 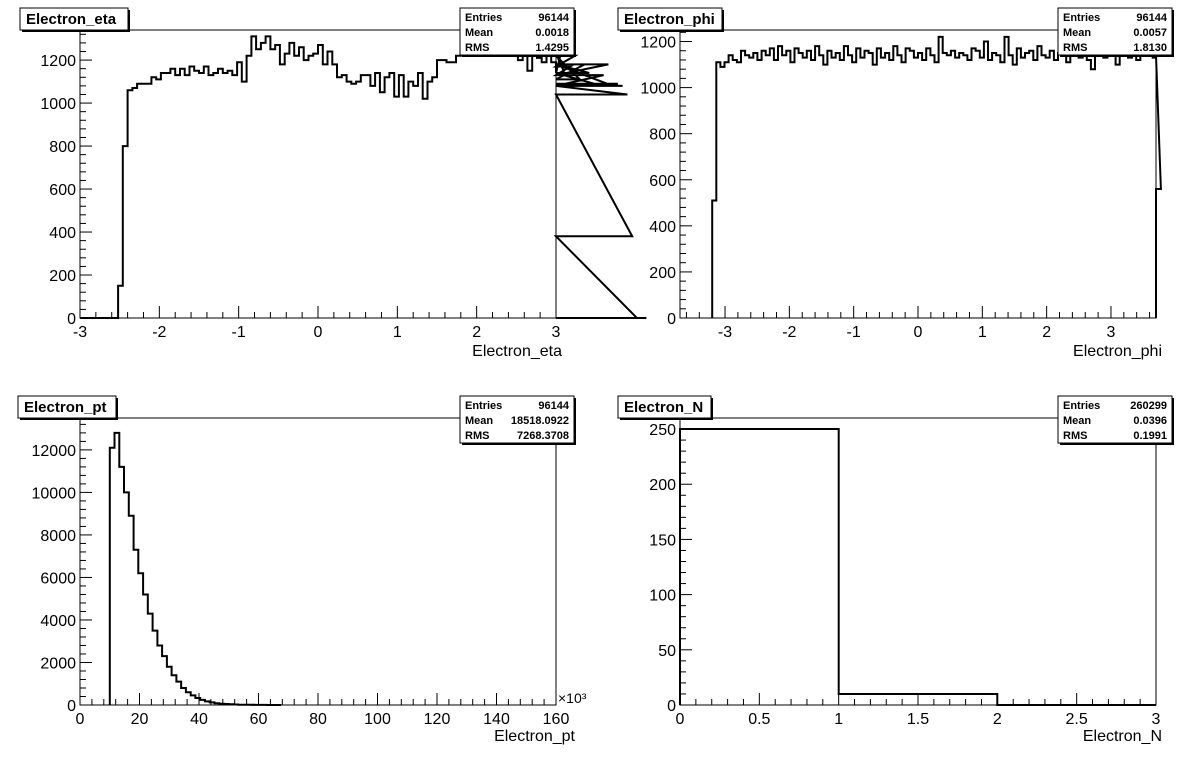 What do you see at coordinates (1150, 48) in the screenshot?
I see `stats-value-rms: 1.8130` at bounding box center [1150, 48].